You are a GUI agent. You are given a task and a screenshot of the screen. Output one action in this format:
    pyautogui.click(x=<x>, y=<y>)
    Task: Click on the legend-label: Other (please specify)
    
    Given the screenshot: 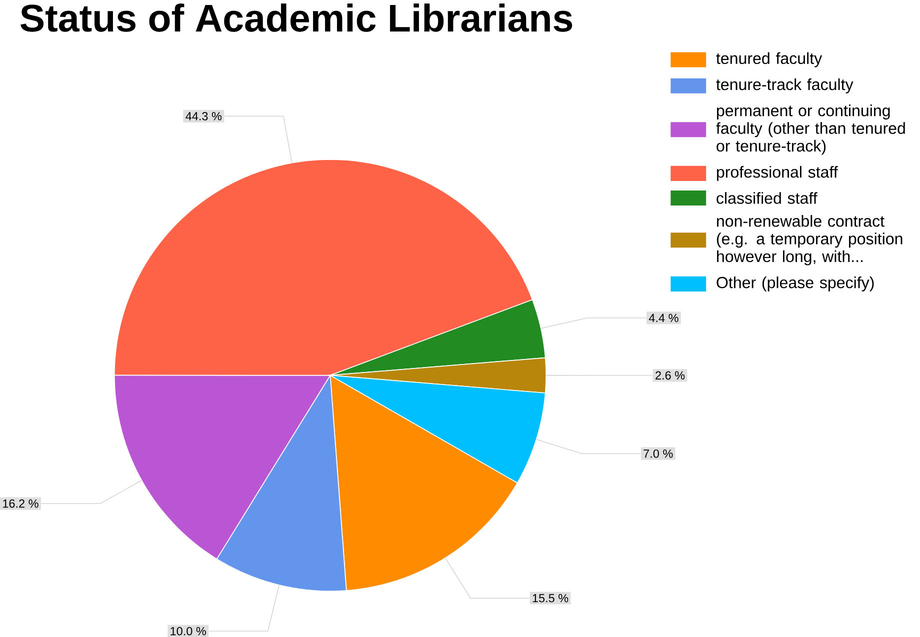 What is the action you would take?
    pyautogui.click(x=795, y=284)
    